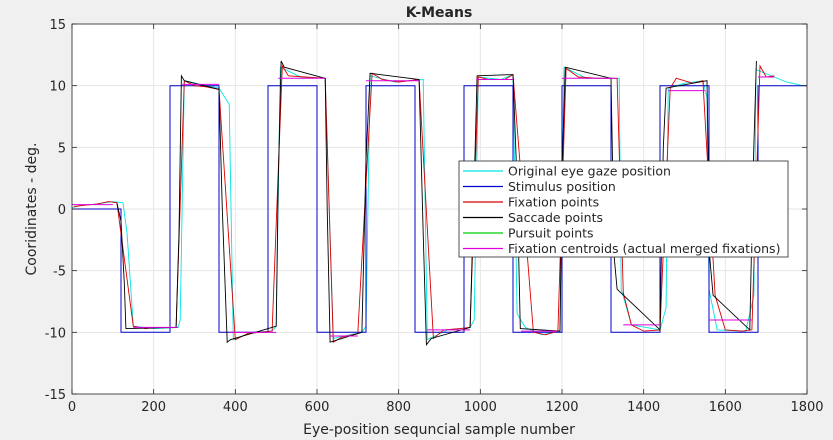  What do you see at coordinates (480, 407) in the screenshot?
I see `x-tick-label: 1000` at bounding box center [480, 407].